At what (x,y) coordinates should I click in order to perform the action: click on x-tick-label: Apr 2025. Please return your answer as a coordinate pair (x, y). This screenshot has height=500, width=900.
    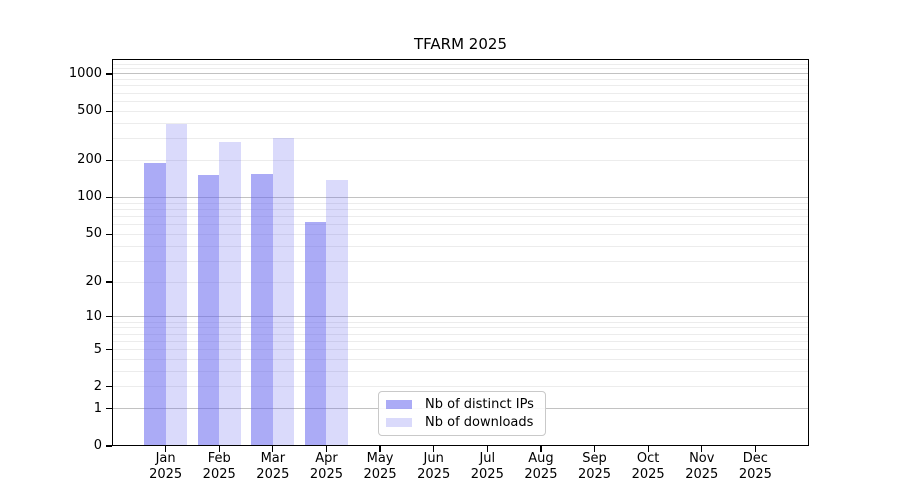
    Looking at the image, I should click on (326, 466).